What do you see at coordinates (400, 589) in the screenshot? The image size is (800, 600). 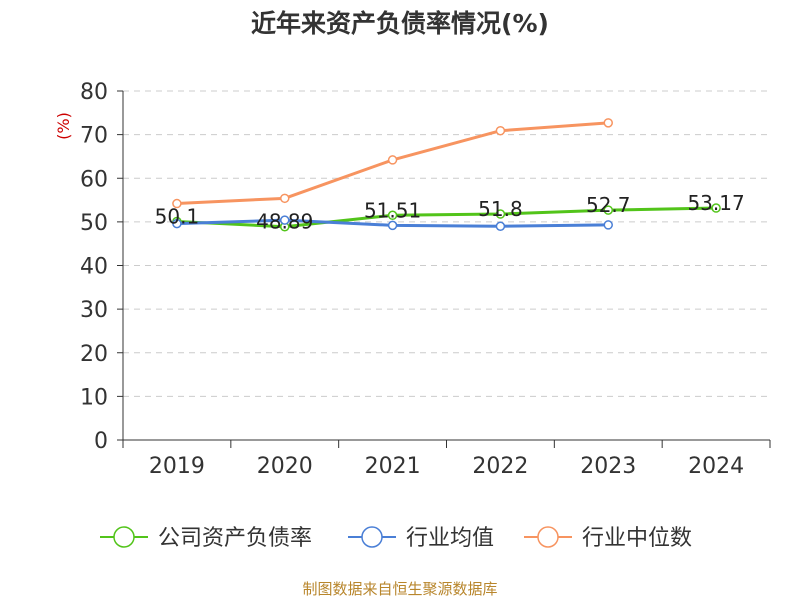 I see `source-note: 制图数据来自恒生聚源数据库` at bounding box center [400, 589].